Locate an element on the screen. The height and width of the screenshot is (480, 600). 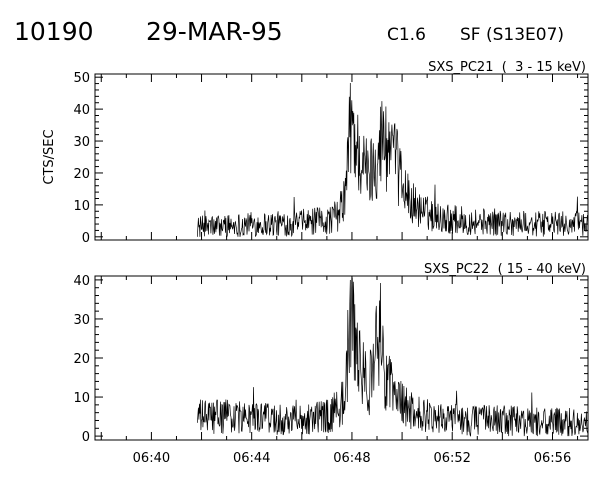
y-tick-label: 50 is located at coordinates (81, 78).